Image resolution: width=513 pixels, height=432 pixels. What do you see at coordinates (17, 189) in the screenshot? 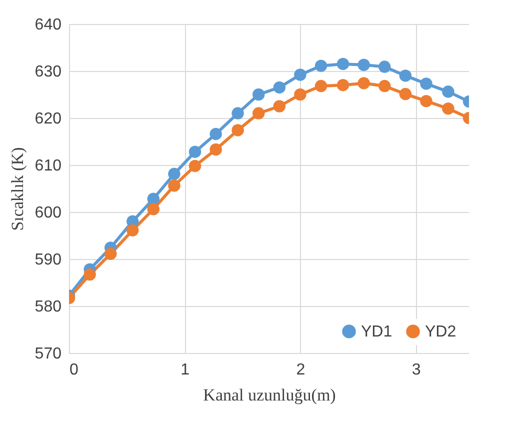
I see `y-axis-title: Sıcaklık (K)` at bounding box center [17, 189].